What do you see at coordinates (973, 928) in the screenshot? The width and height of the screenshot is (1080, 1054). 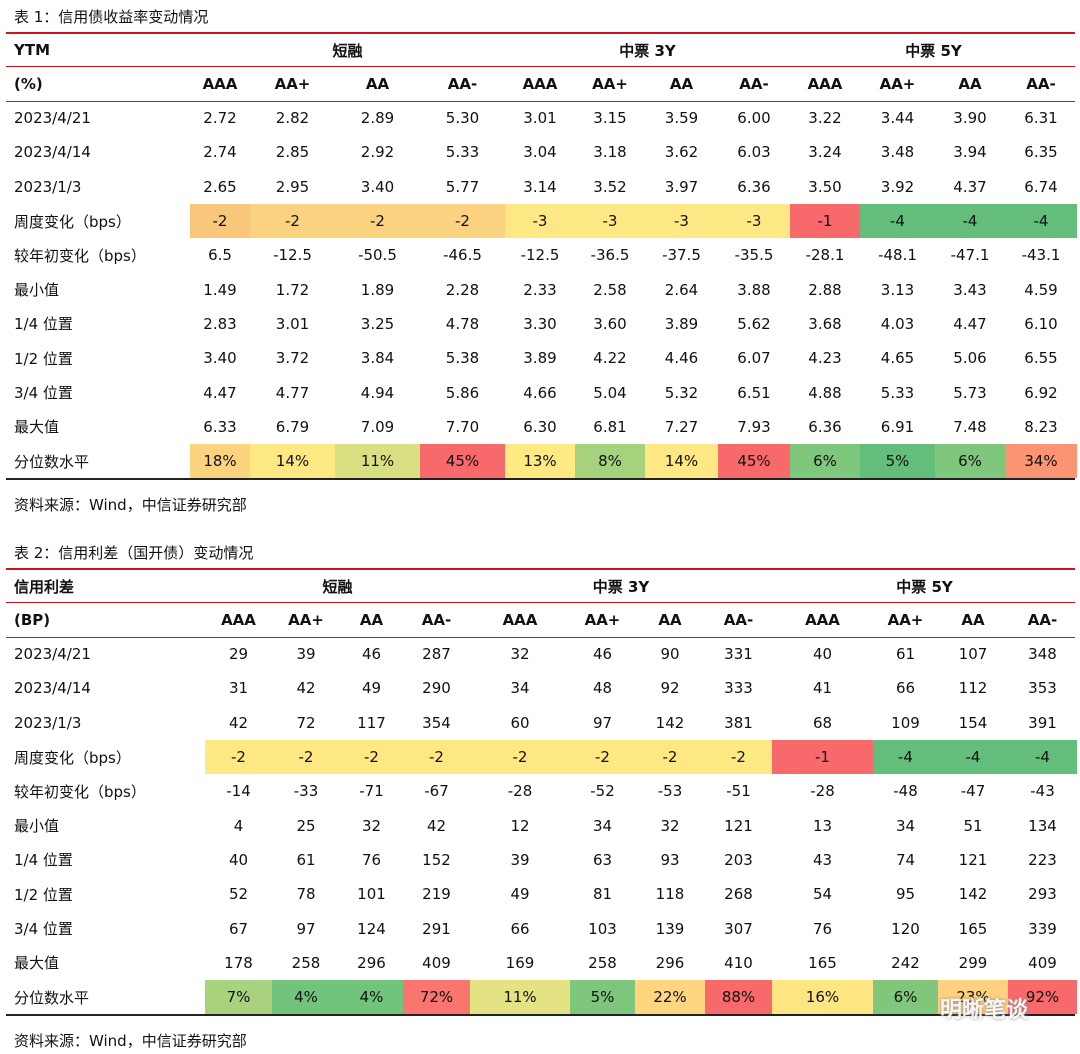 I see `cell: 165` at bounding box center [973, 928].